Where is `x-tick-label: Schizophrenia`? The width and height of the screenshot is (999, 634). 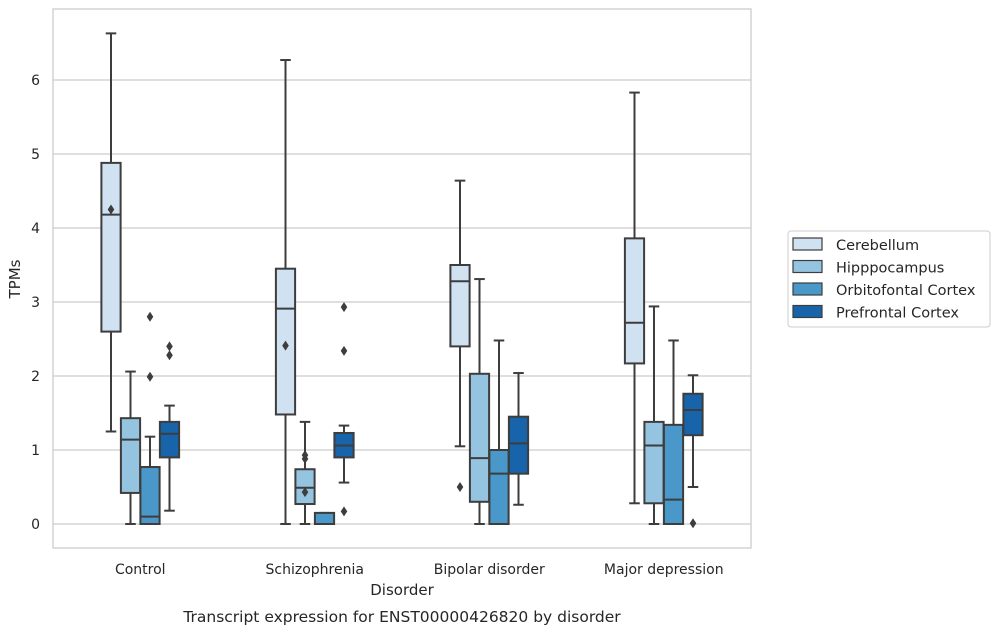 x-tick-label: Schizophrenia is located at coordinates (315, 570).